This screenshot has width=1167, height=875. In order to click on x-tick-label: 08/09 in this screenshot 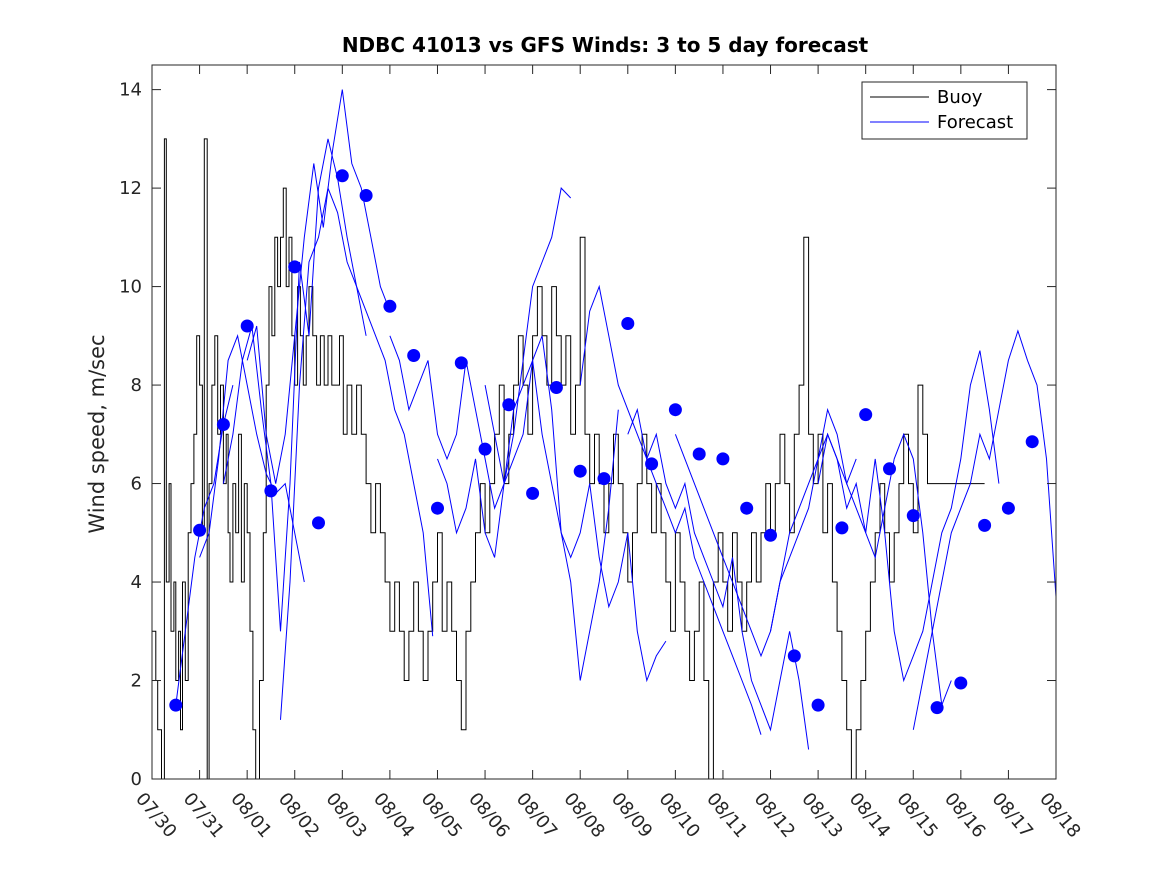, I will do `click(631, 815)`.